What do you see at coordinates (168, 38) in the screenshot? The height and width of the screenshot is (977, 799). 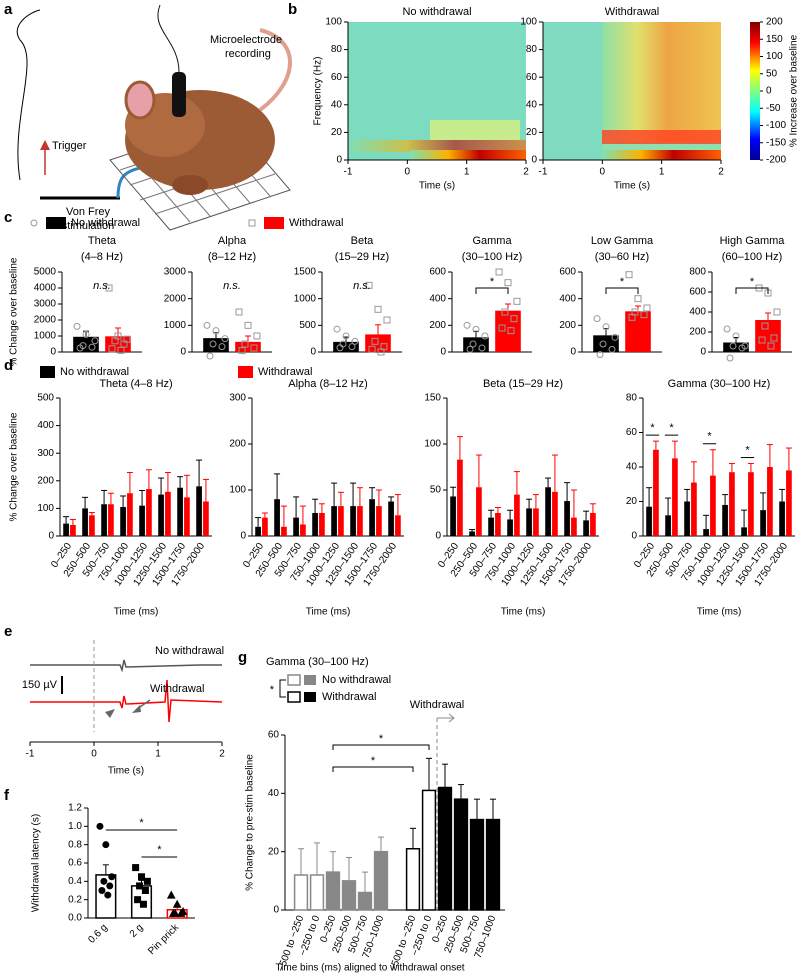 I see `electrode-wire` at bounding box center [168, 38].